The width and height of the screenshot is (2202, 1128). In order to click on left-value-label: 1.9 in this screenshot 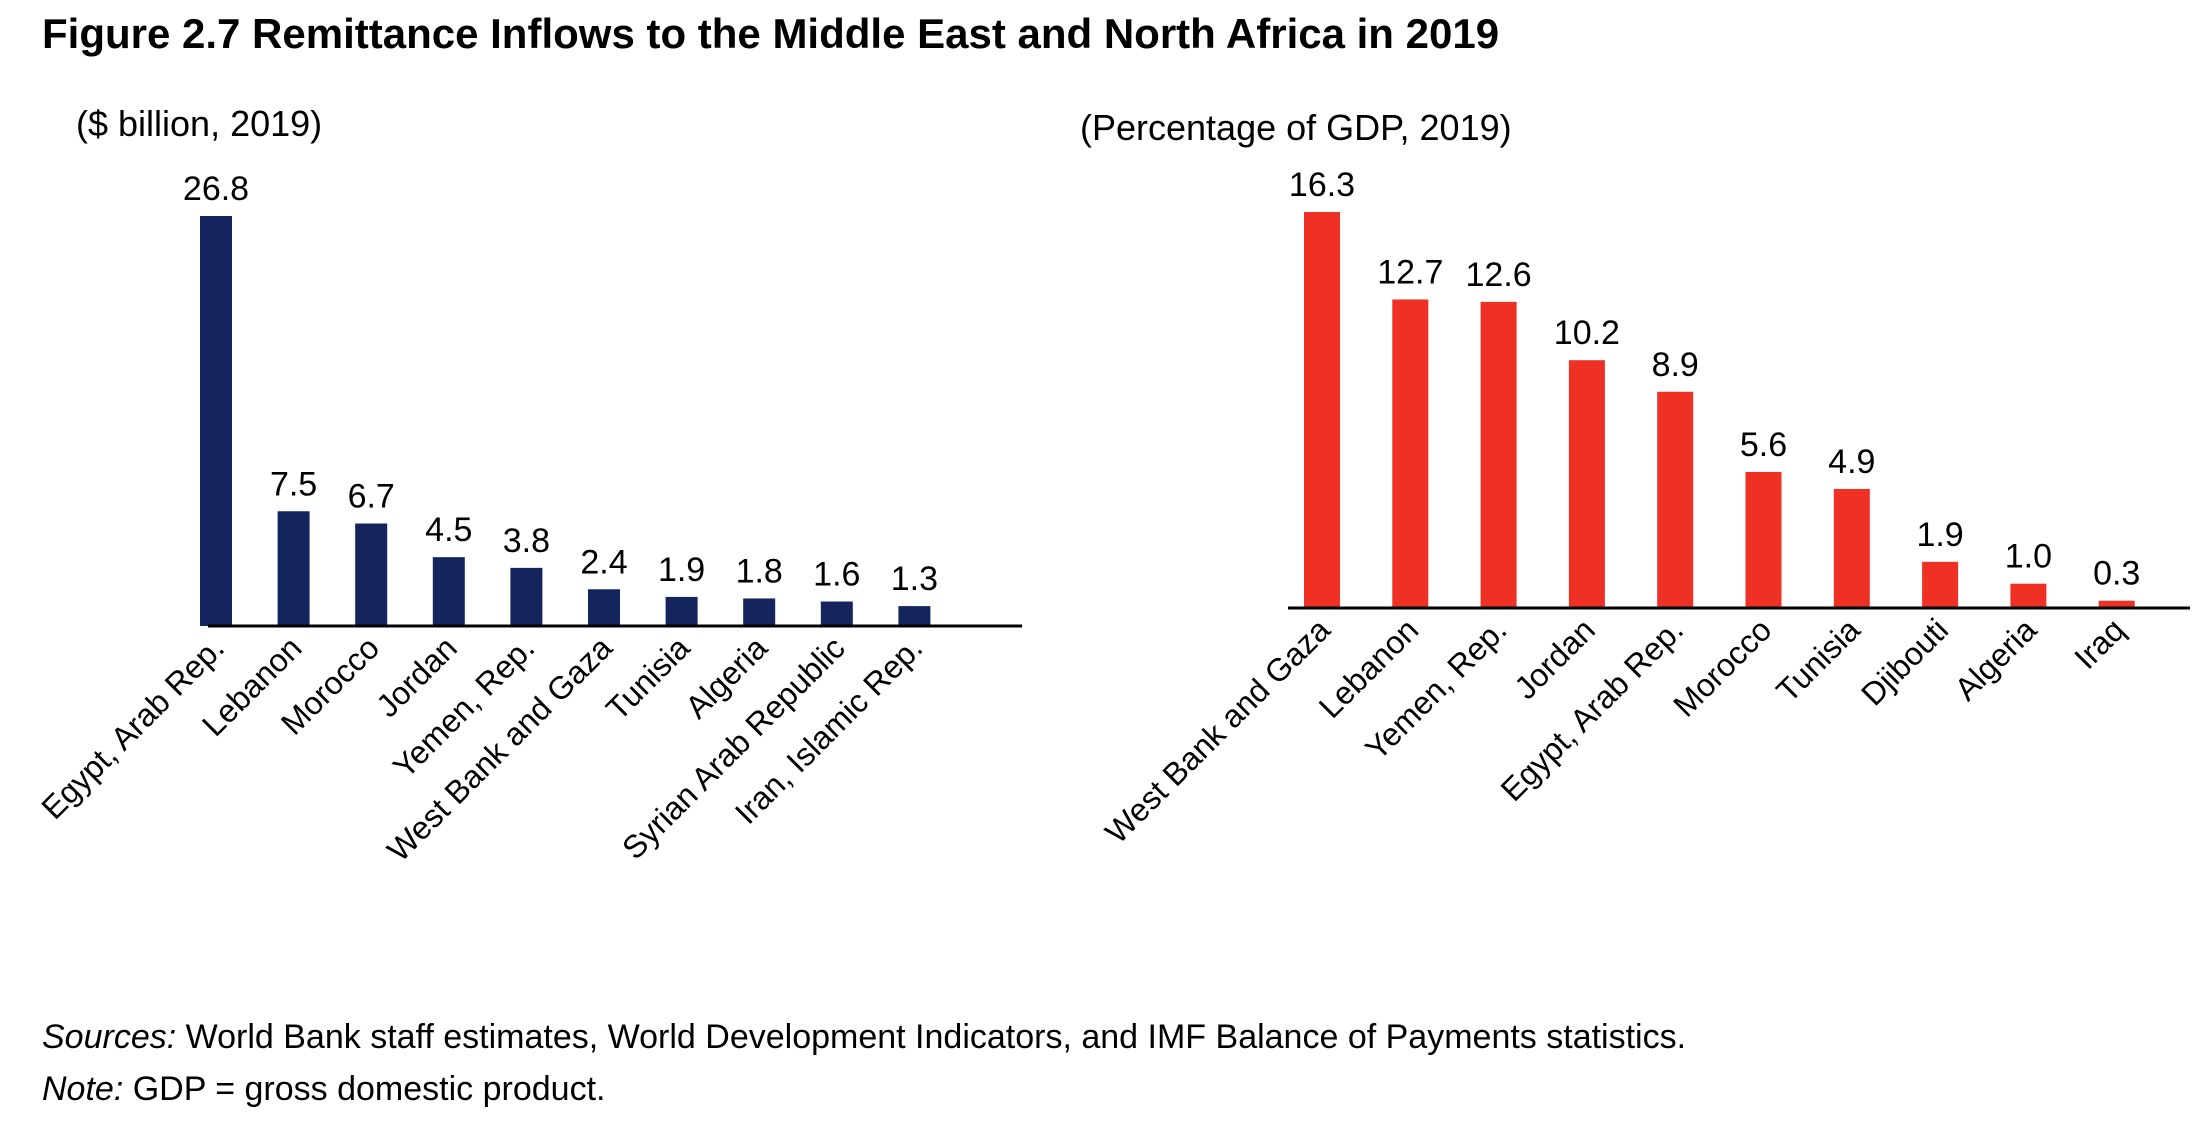, I will do `click(681, 570)`.